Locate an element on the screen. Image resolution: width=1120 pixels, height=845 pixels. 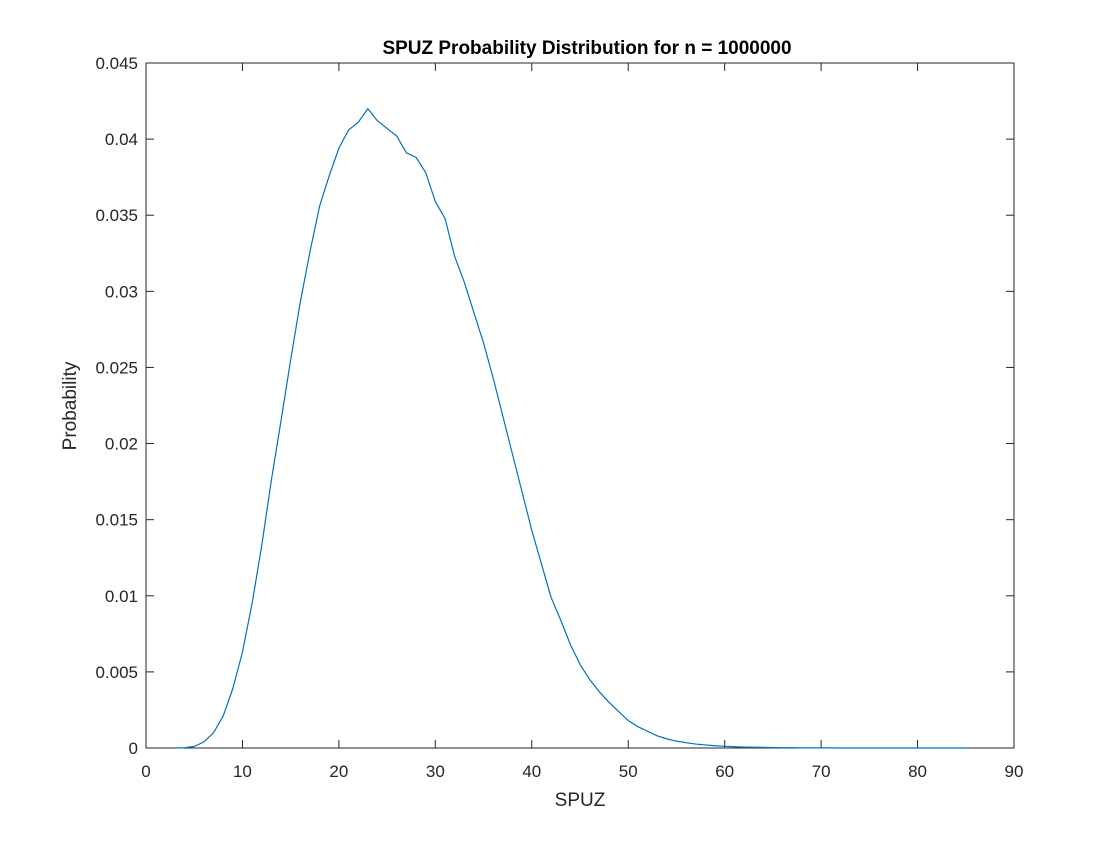
x-axis-label: SPUZ is located at coordinates (580, 800).